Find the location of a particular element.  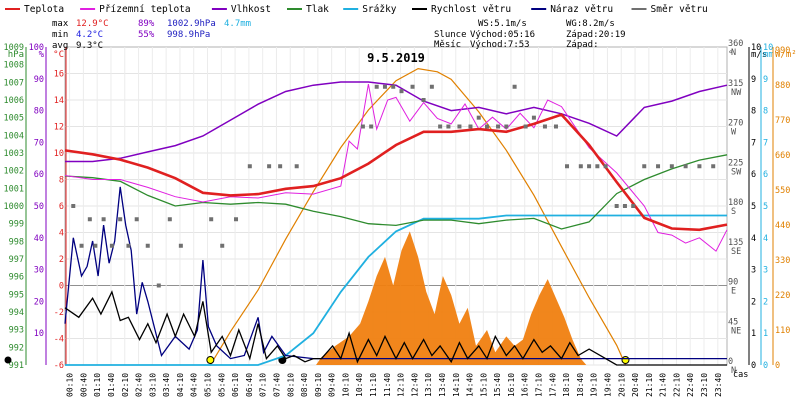

stats-row: min 4.2°C 55% 998.9hPa is located at coordinates (131, 35).